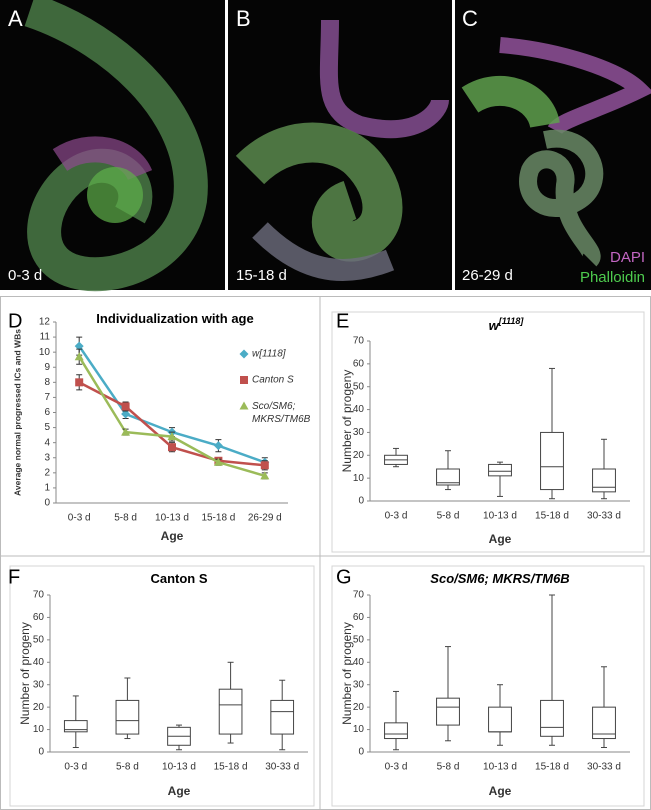 The height and width of the screenshot is (810, 651). I want to click on image-b: B 15-18 d, so click(340, 145).